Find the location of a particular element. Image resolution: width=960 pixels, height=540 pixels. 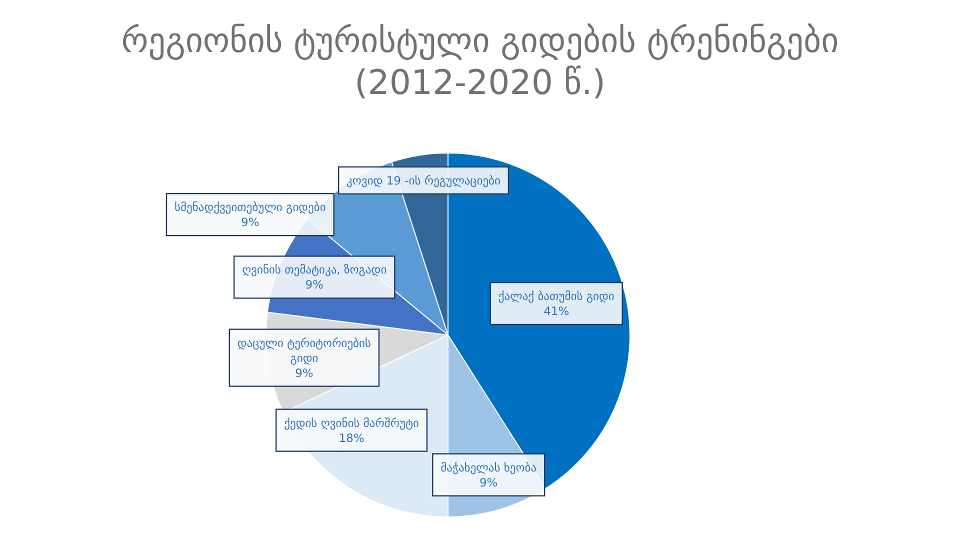

slice-label: ღვინის თემატიკა, ზოგადი is located at coordinates (314, 269).